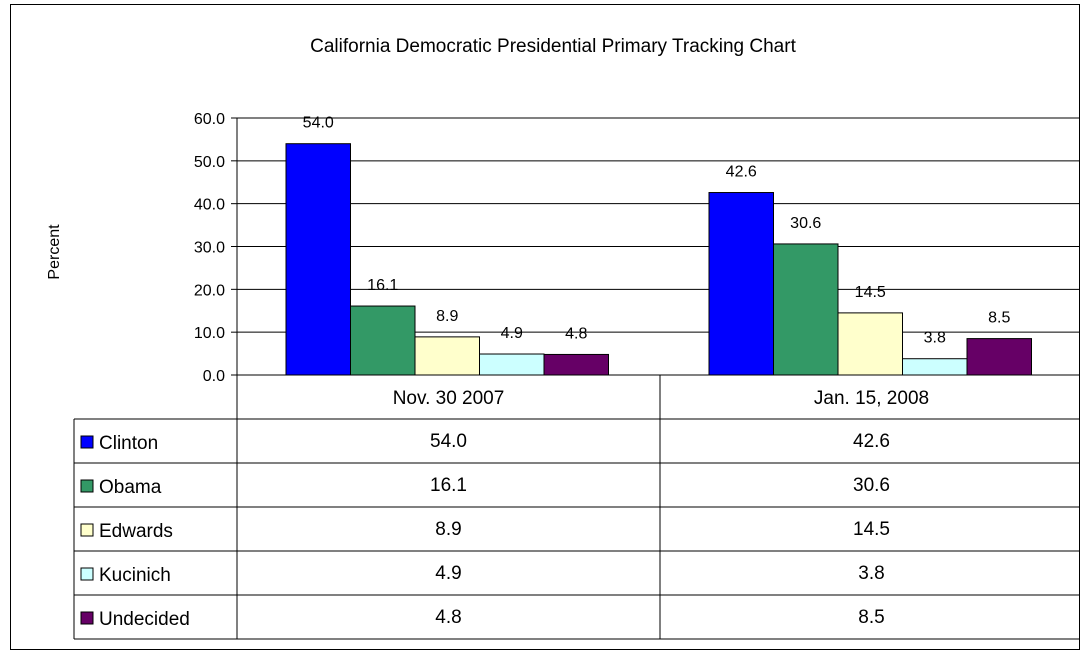  What do you see at coordinates (448, 617) in the screenshot?
I see `table-cell: 4.8` at bounding box center [448, 617].